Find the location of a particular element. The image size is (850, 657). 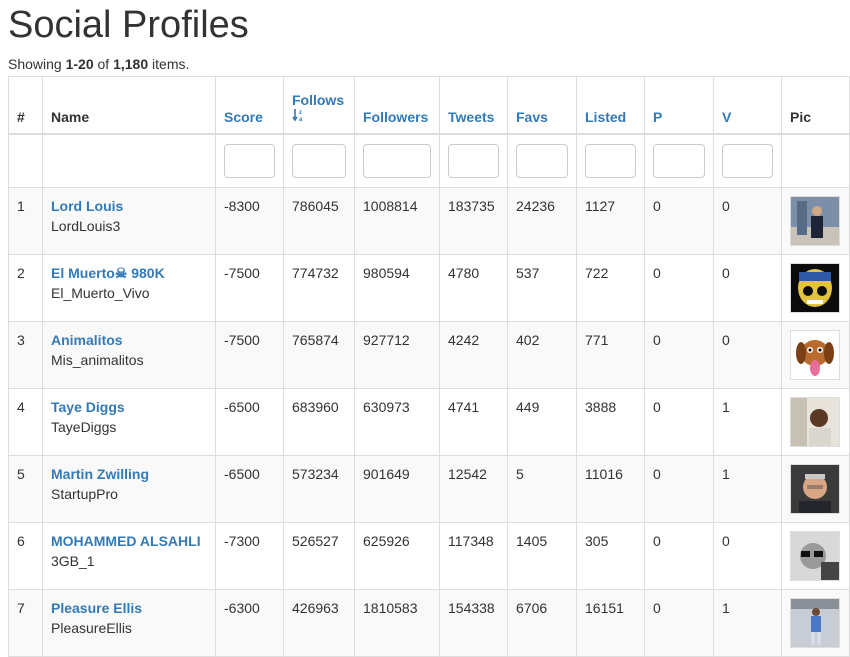

filter-p-input is located at coordinates (679, 161).